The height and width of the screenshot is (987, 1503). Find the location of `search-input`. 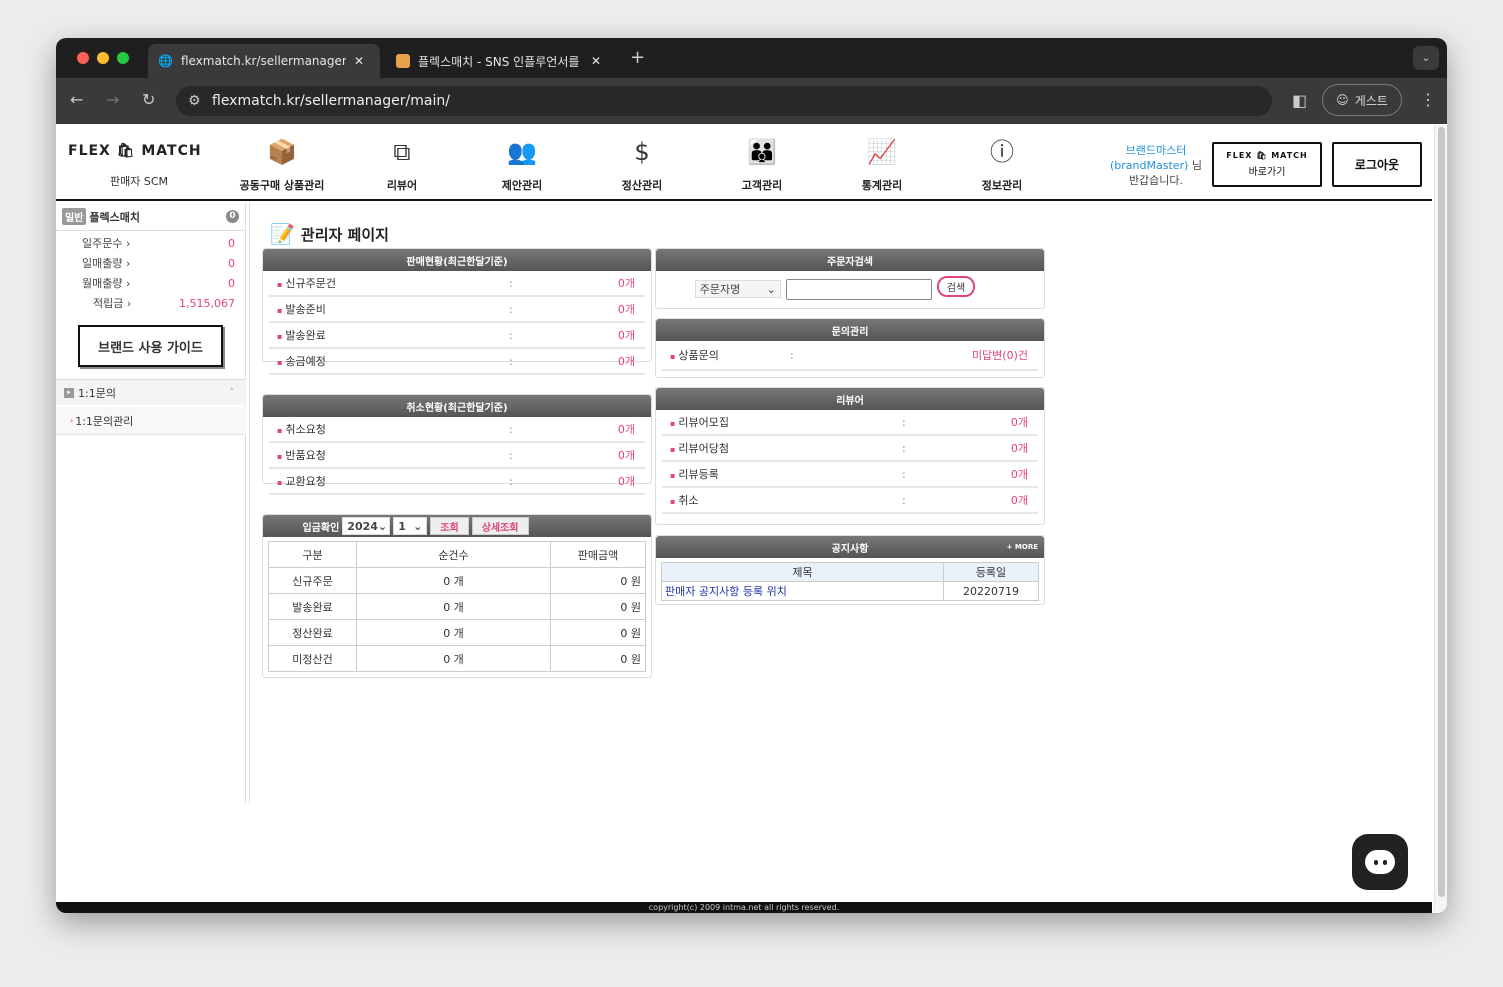

search-input is located at coordinates (858, 289).